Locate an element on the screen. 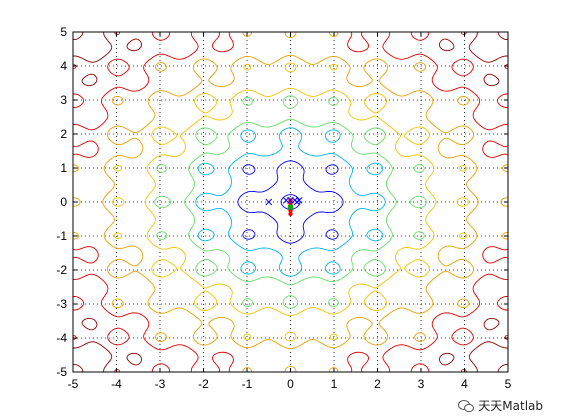 The height and width of the screenshot is (420, 561). watermark: 天天Matlab is located at coordinates (500, 405).